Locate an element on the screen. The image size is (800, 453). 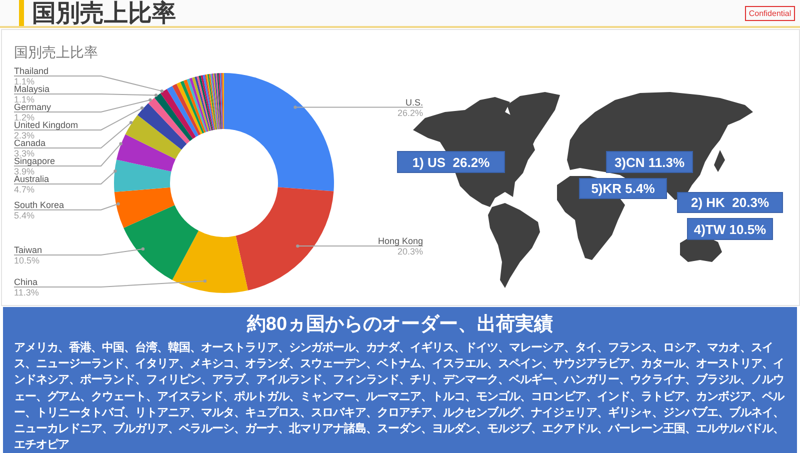
slice-label: Singapore is located at coordinates (35, 161).